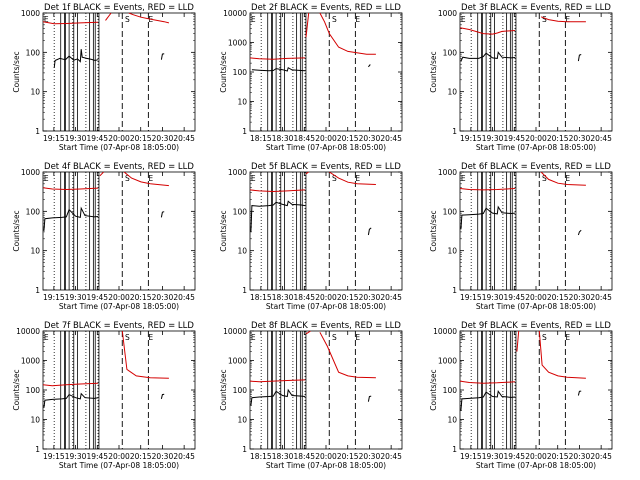  What do you see at coordinates (304, 297) in the screenshot?
I see `x-tick-label: 18:45` at bounding box center [304, 297].